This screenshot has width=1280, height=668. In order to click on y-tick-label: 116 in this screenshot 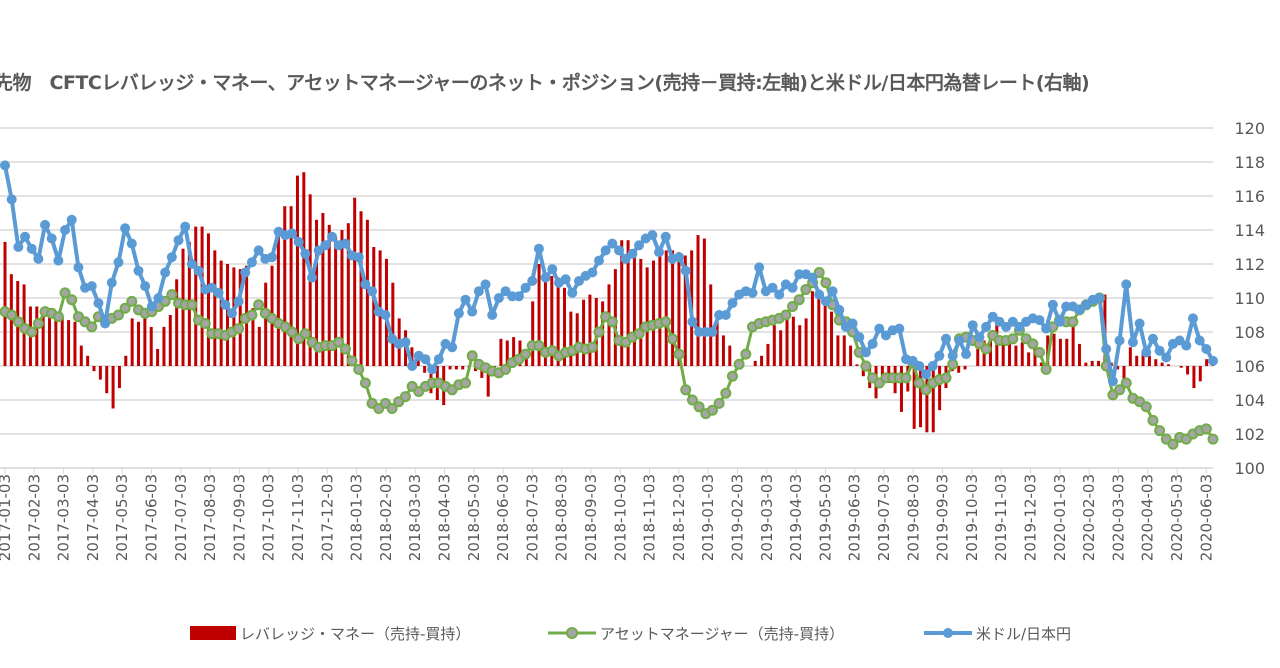, I will do `click(1249, 196)`.